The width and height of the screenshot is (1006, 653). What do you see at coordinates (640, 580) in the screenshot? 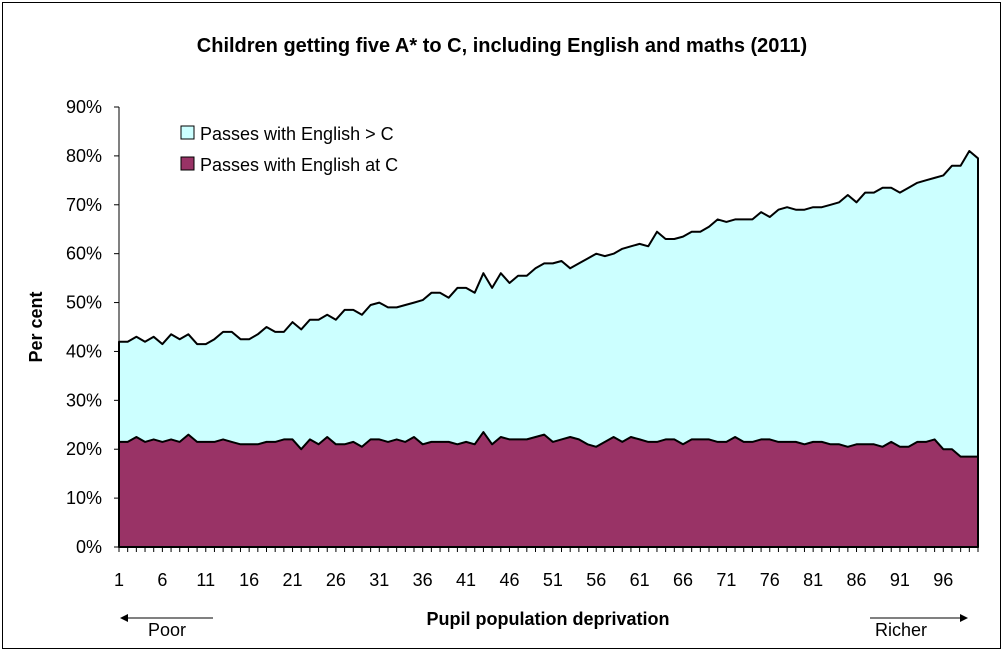
I see `x-tick-label: 61` at bounding box center [640, 580].